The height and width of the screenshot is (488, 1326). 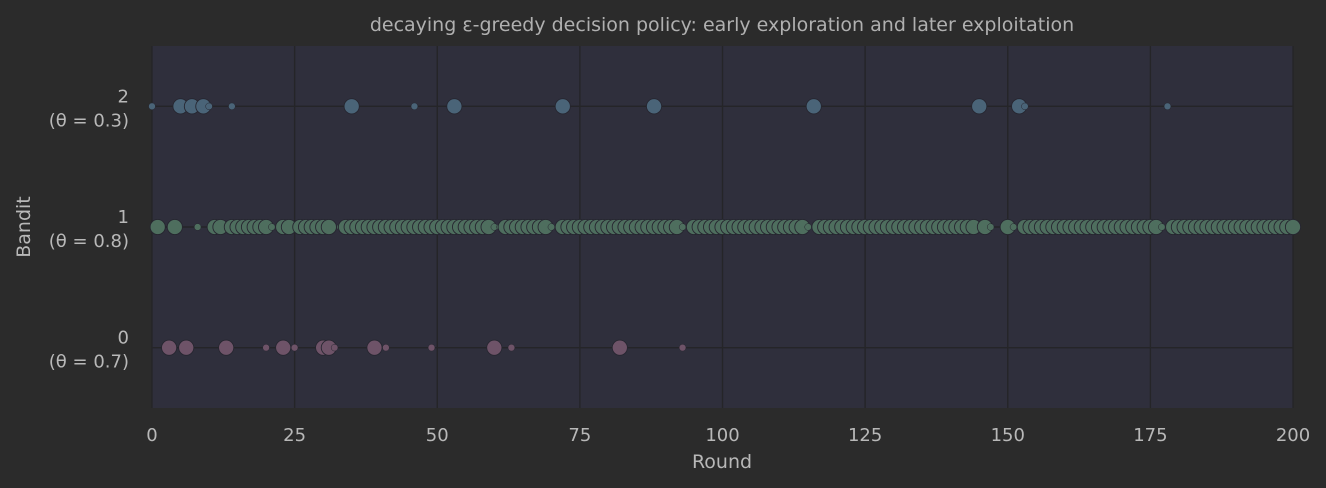 I want to click on x-tick-label-4: 100, so click(x=722, y=435).